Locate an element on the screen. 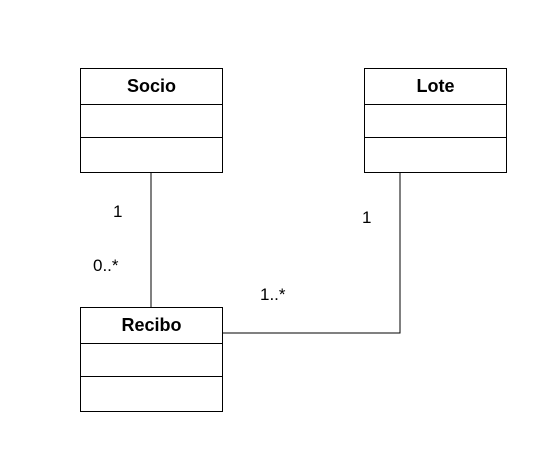 This screenshot has width=546, height=456. class-lote-attributes is located at coordinates (435, 121).